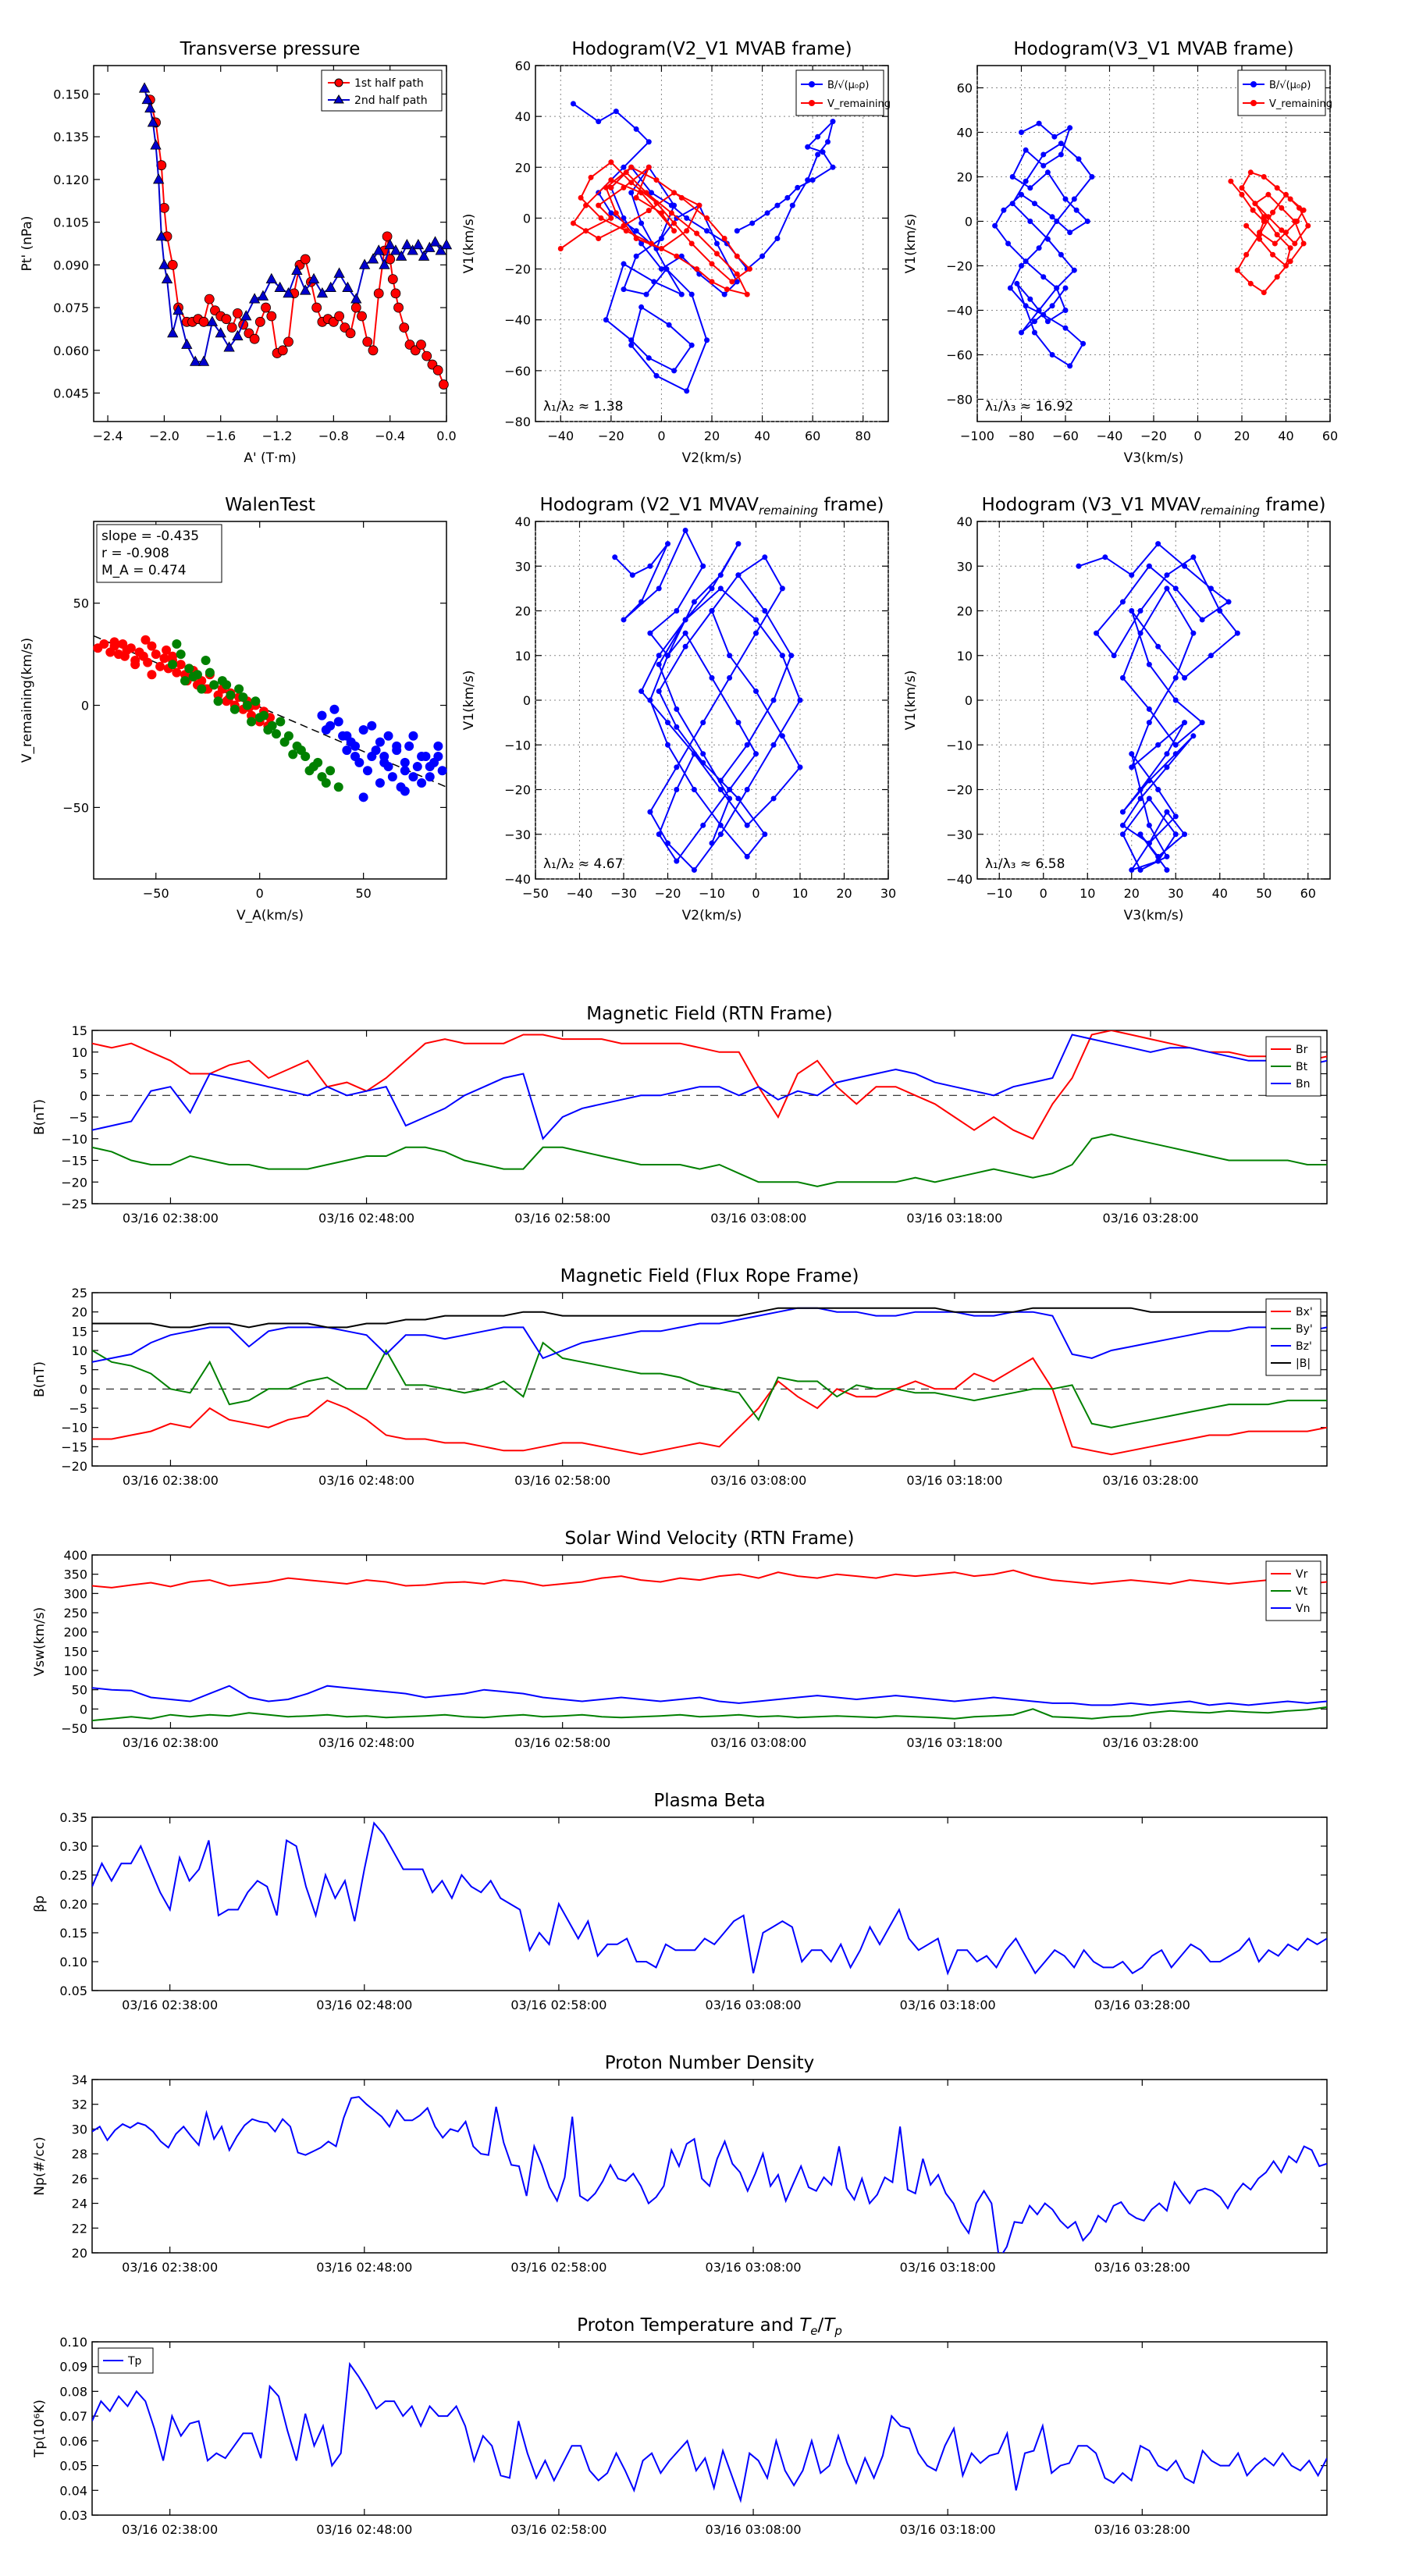 This screenshot has width=1405, height=2576. Describe the element at coordinates (71, 137) in the screenshot. I see `y-tick-label: 0.135` at that location.